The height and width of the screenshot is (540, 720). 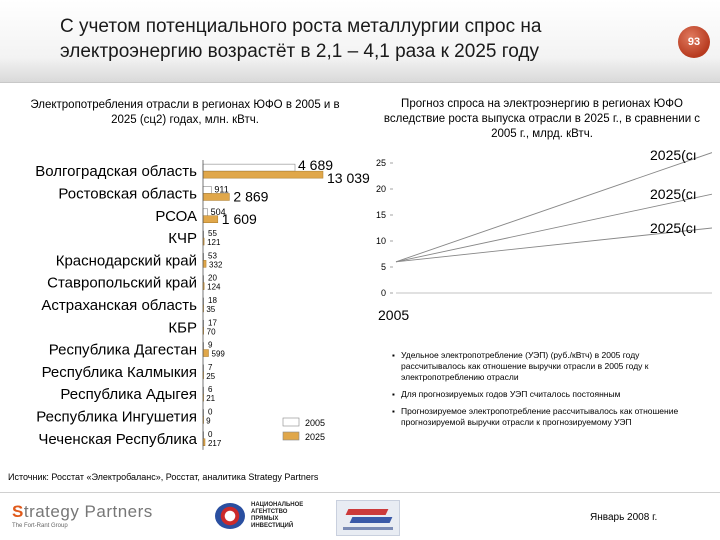 What do you see at coordinates (393, 315) in the screenshot?
I see `x-tick-label: 2005` at bounding box center [393, 315].